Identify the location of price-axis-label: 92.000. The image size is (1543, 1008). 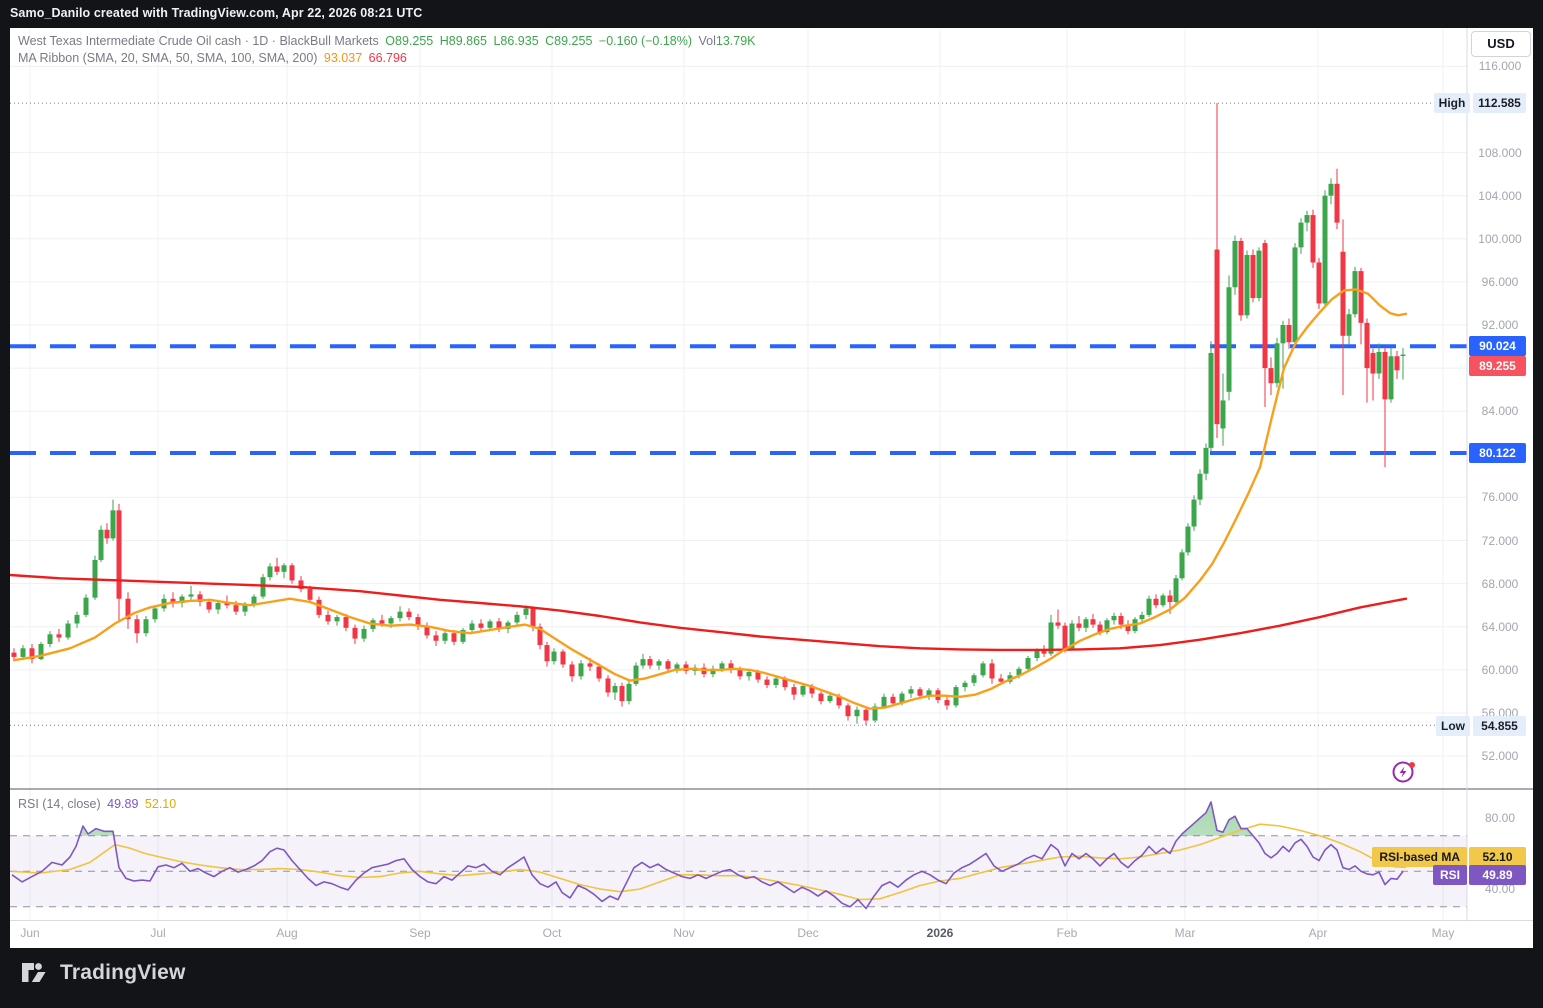
(1500, 325).